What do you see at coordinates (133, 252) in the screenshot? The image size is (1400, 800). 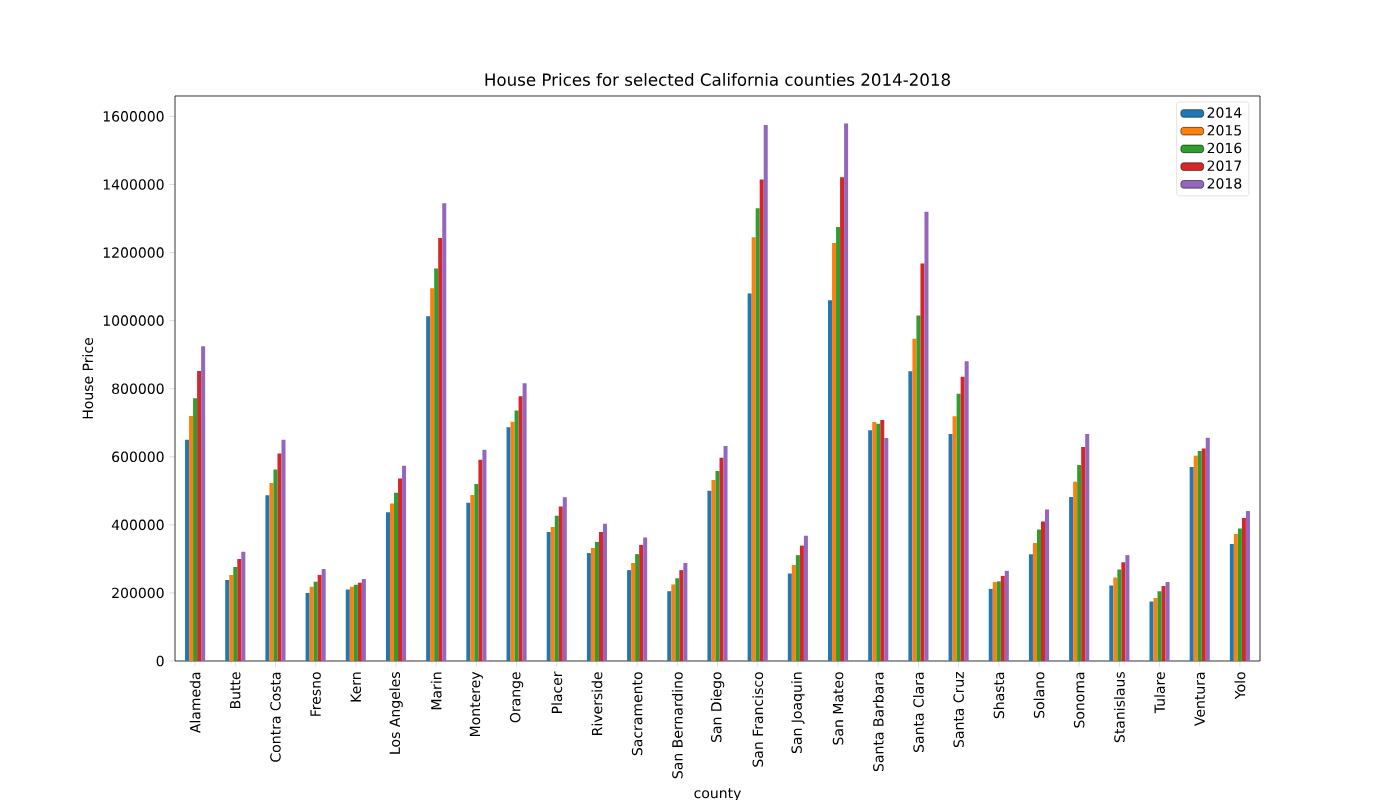 I see `y-tick-label: 1200000` at bounding box center [133, 252].